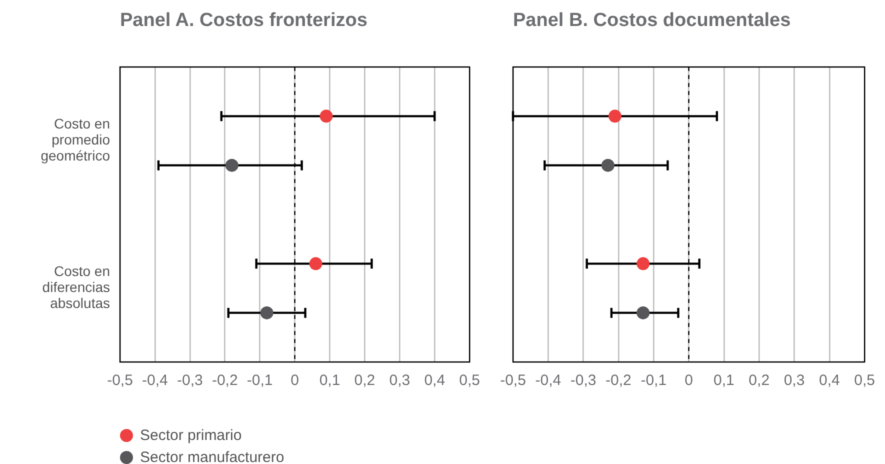 This screenshot has height=464, width=885. What do you see at coordinates (76, 287) in the screenshot?
I see `y-tick-label: Costo en diferencias absolutas` at bounding box center [76, 287].